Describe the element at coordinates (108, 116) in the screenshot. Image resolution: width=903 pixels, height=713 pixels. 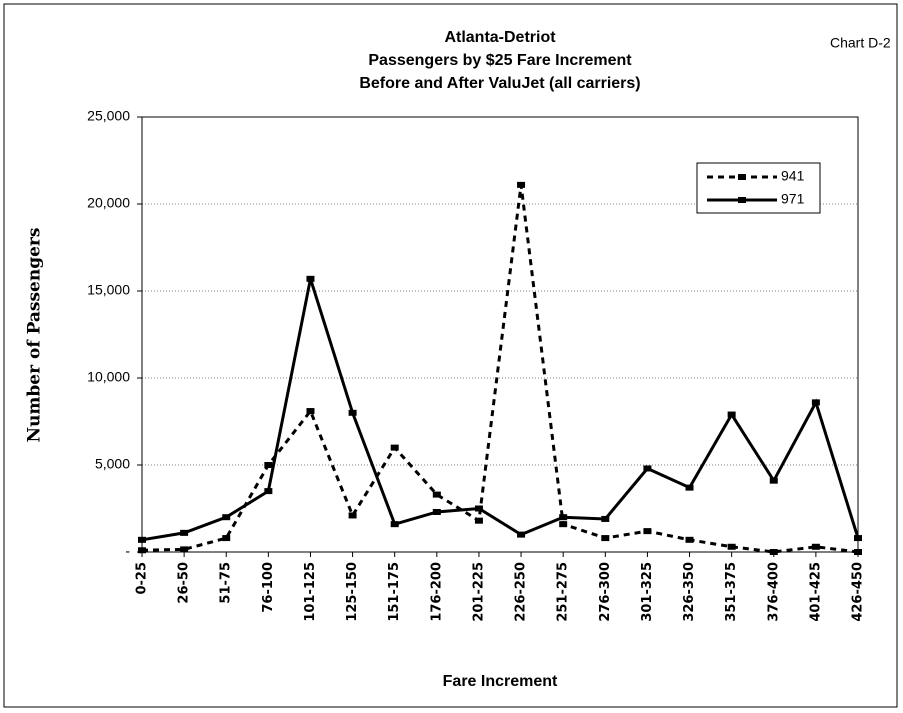
I see `y-tick-label: 25,000` at that location.